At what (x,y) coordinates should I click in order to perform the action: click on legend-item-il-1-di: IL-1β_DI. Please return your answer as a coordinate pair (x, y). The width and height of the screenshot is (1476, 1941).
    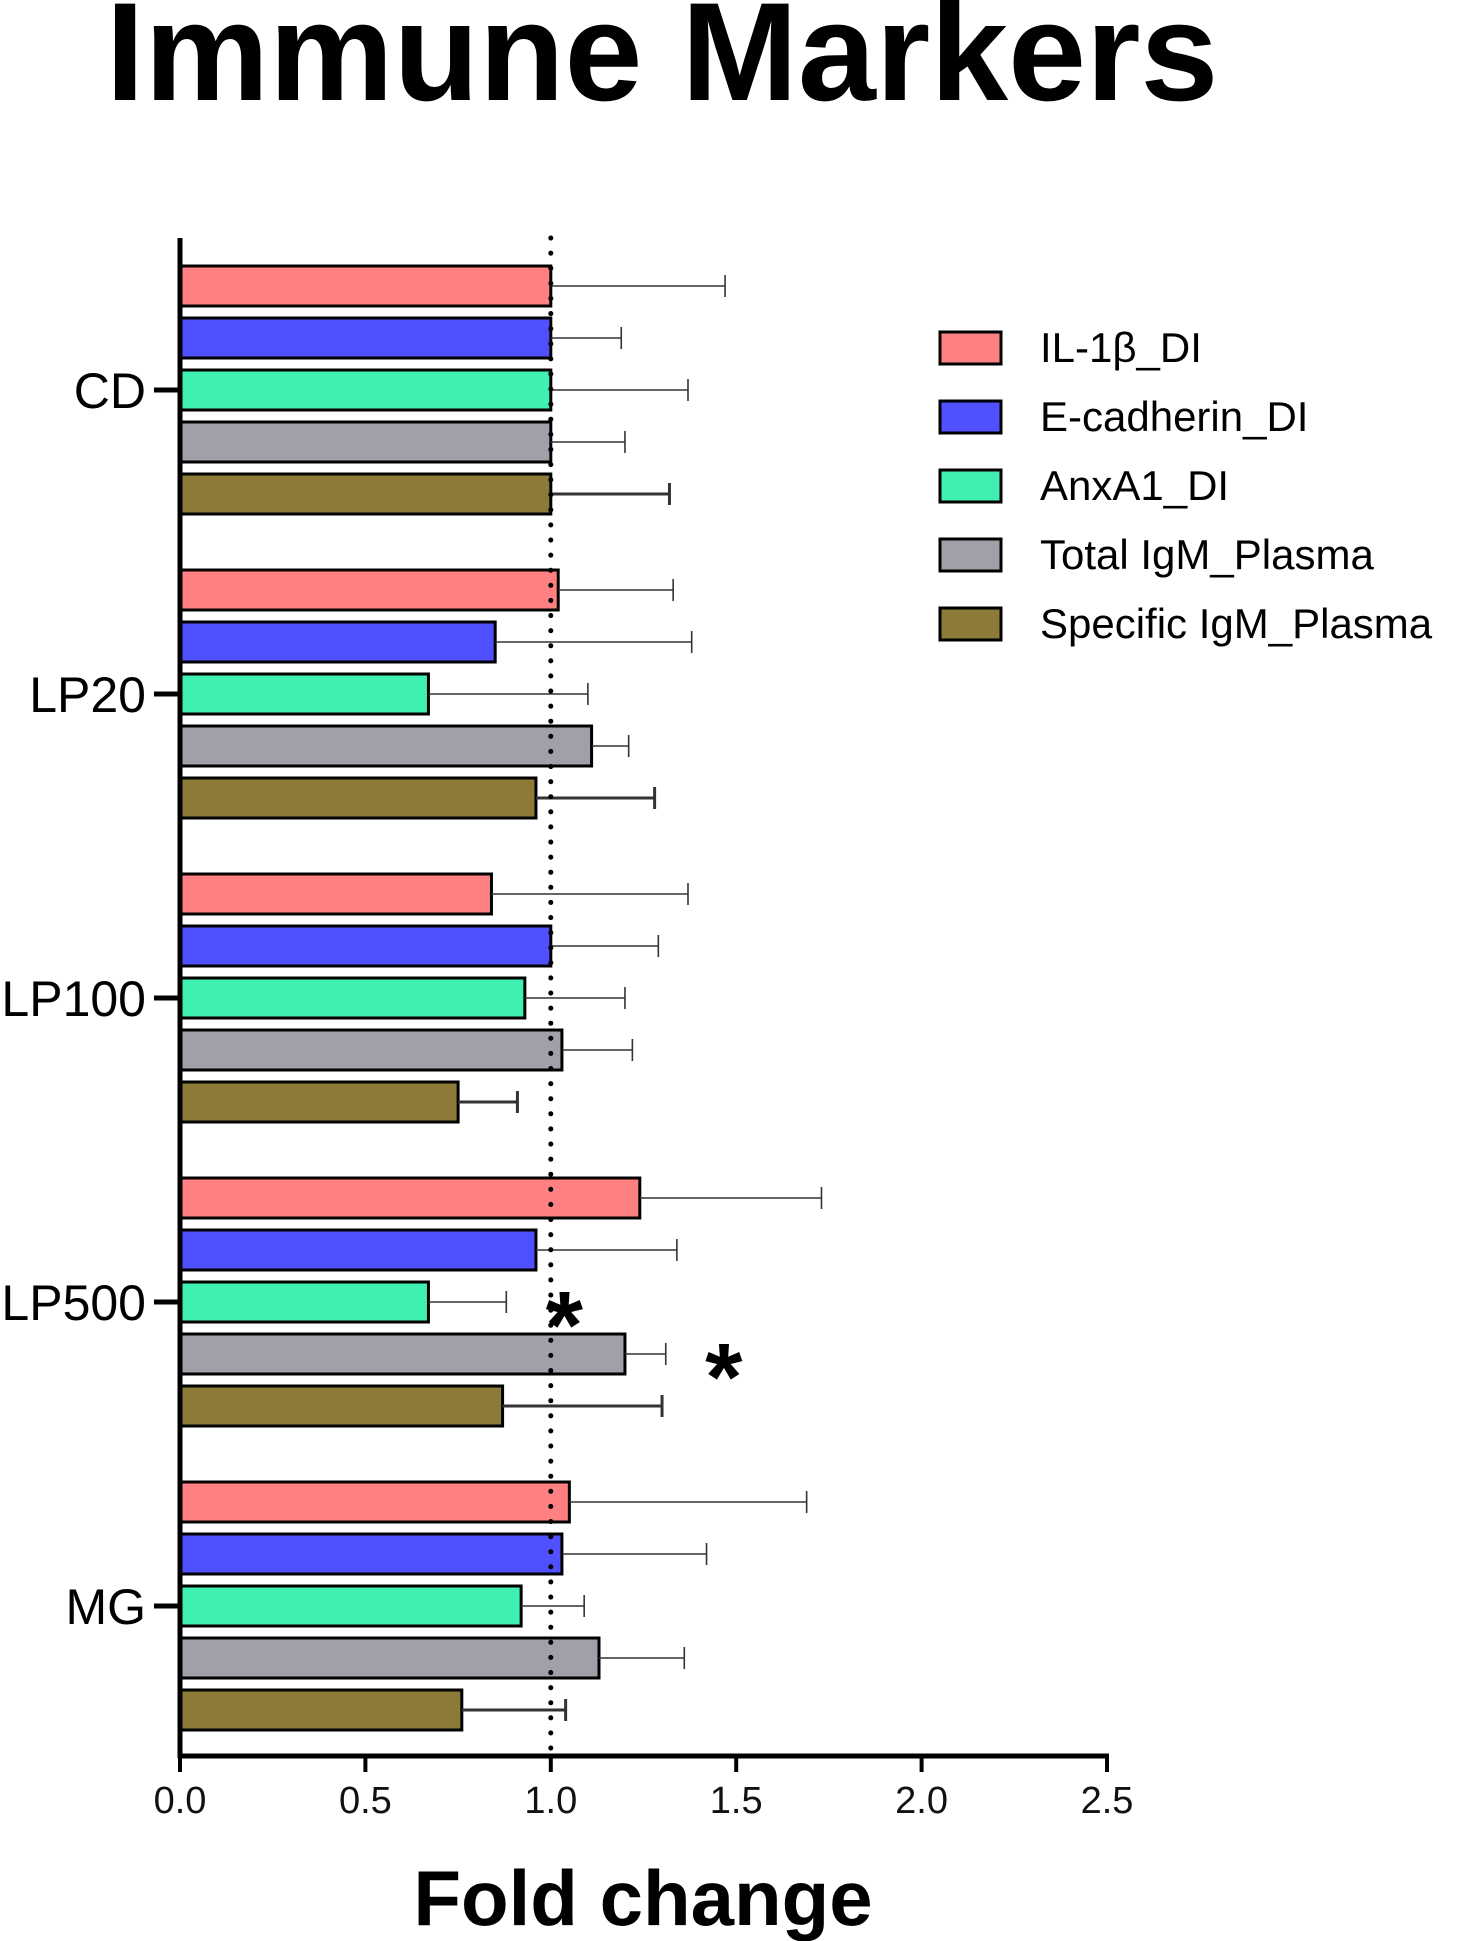
    Looking at the image, I should click on (1070, 347).